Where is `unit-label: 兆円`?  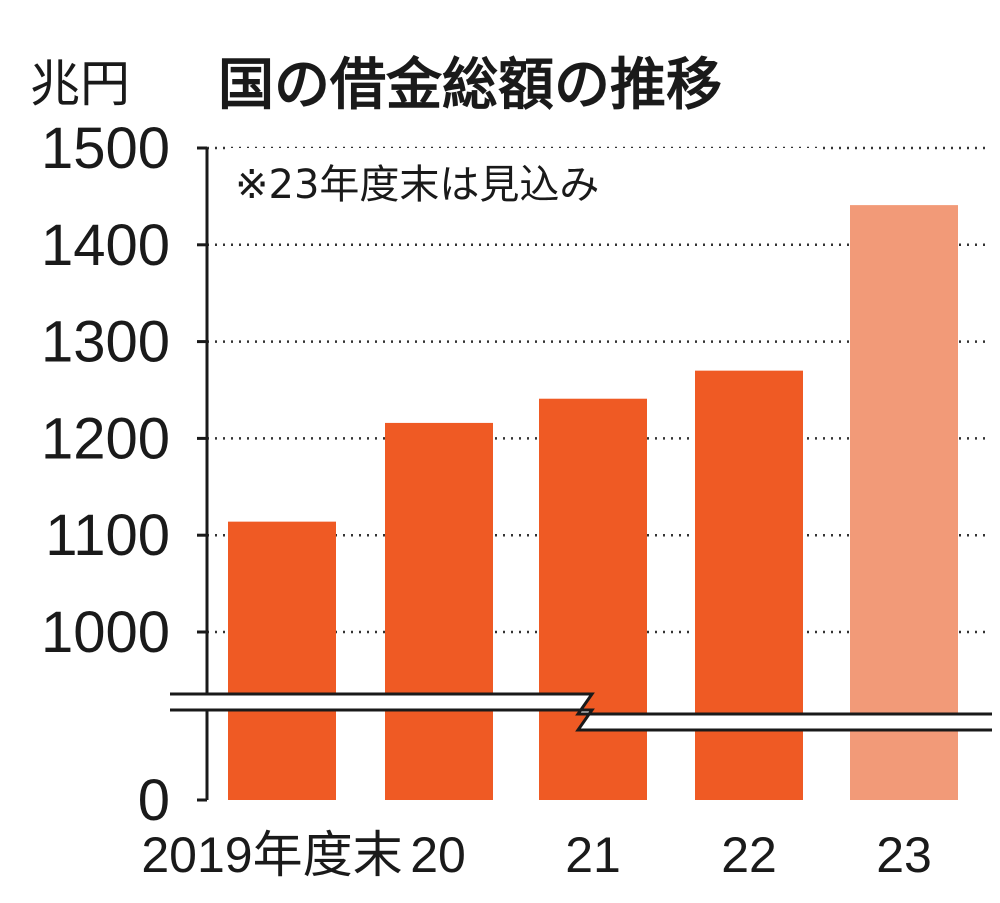 unit-label: 兆円 is located at coordinates (80, 84).